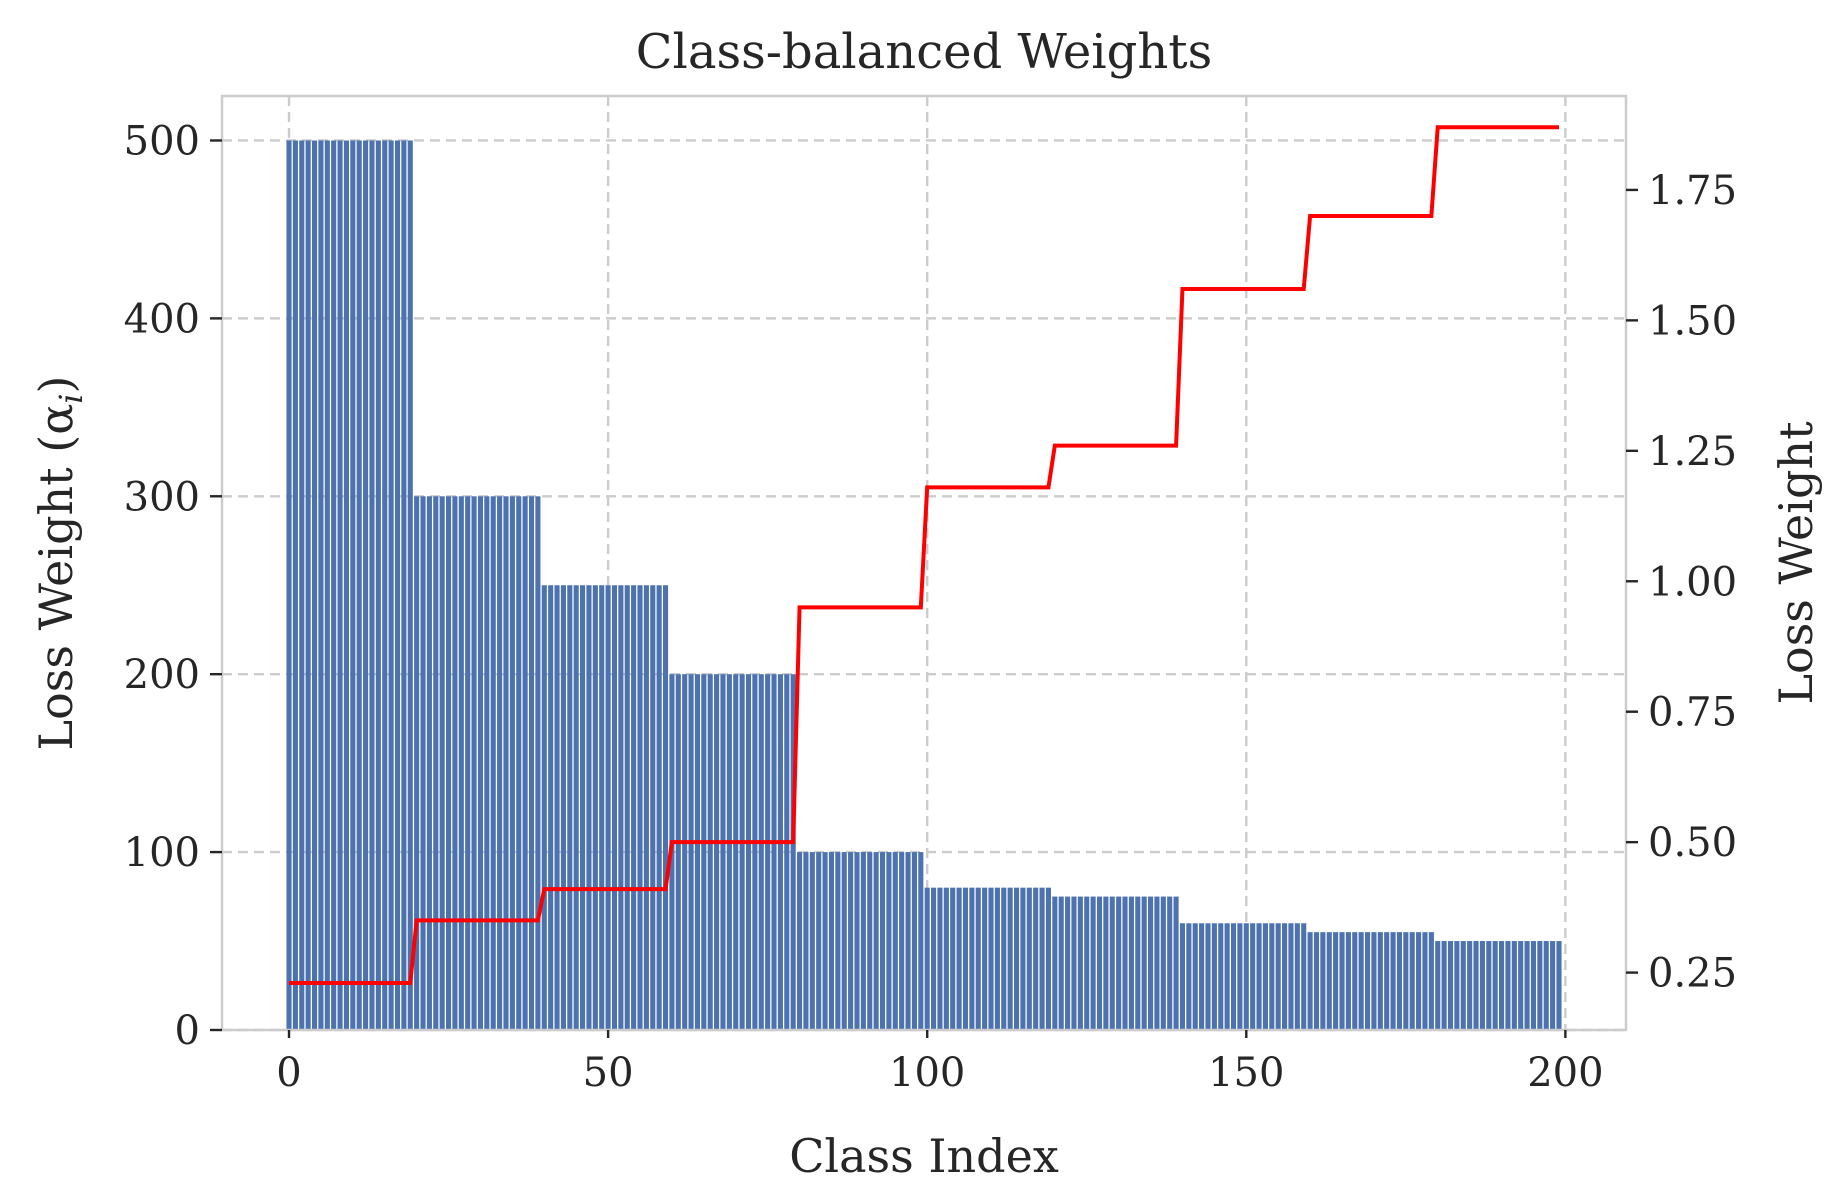  Describe the element at coordinates (162, 319) in the screenshot. I see `y-left-tick-label: 400` at that location.